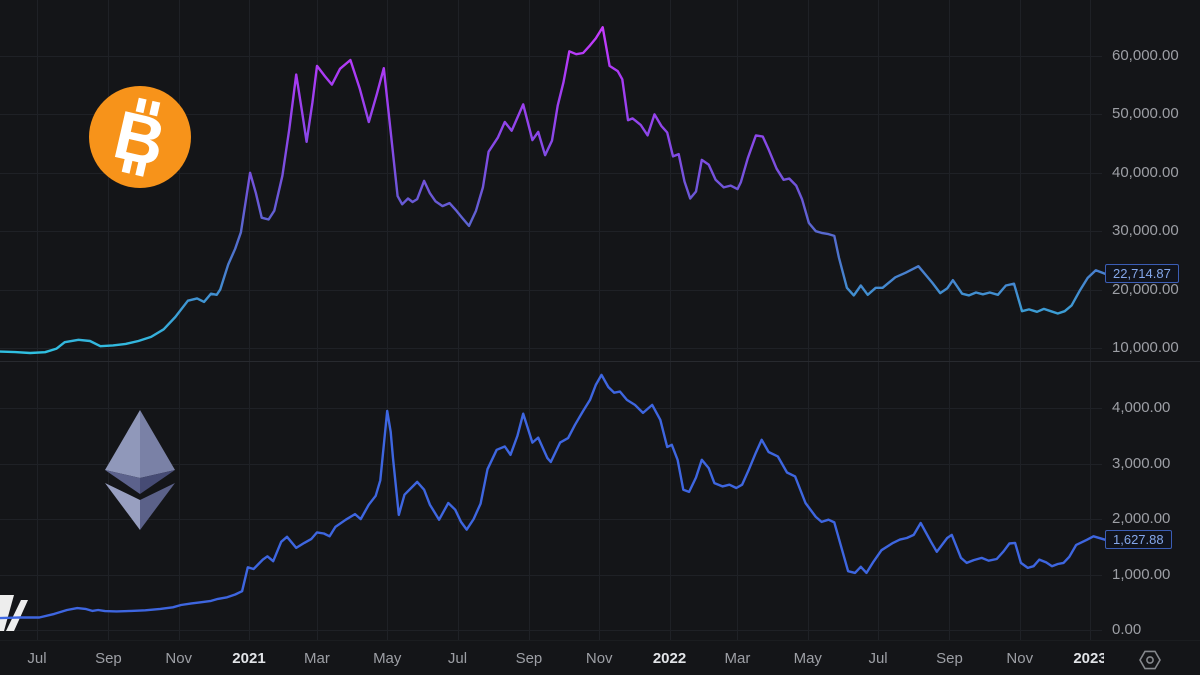  I want to click on price-tick-label: 2,000.00, so click(1141, 519).